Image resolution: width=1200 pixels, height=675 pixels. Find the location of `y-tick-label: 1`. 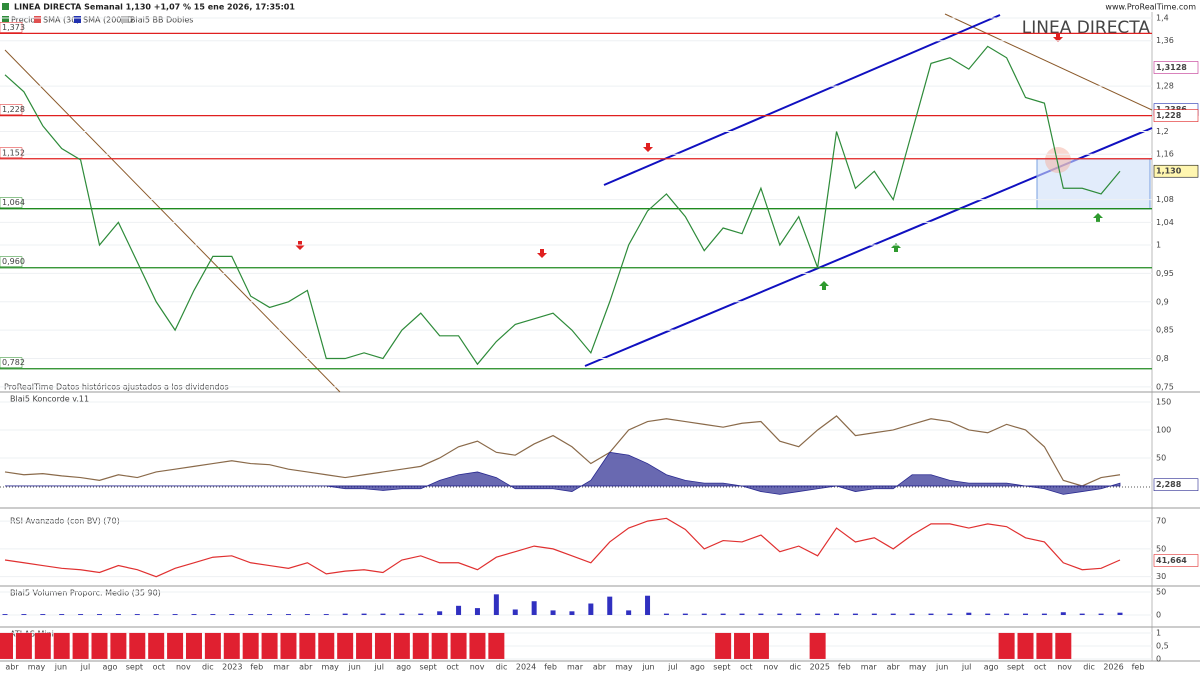

y-tick-label: 1 is located at coordinates (1158, 632).